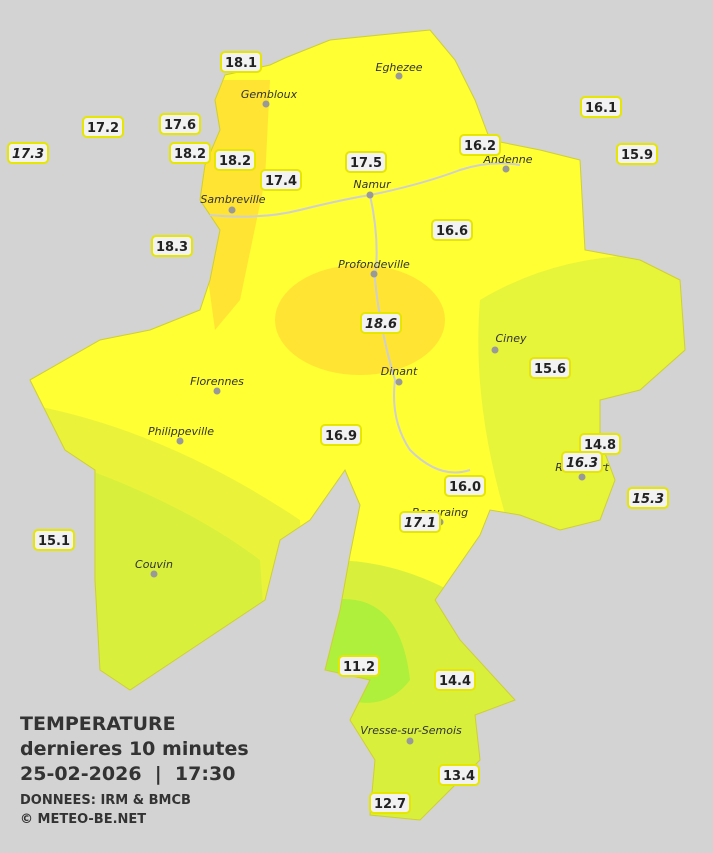 This screenshot has width=713, height=853. I want to click on station-value: 17.3, so click(28, 154).